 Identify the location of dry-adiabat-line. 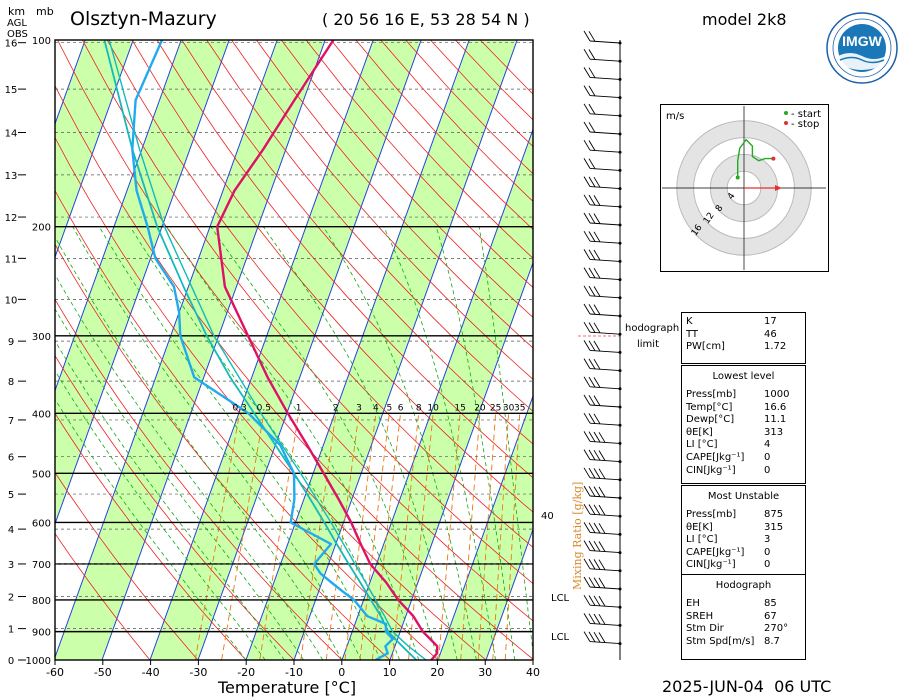
(175, 507).